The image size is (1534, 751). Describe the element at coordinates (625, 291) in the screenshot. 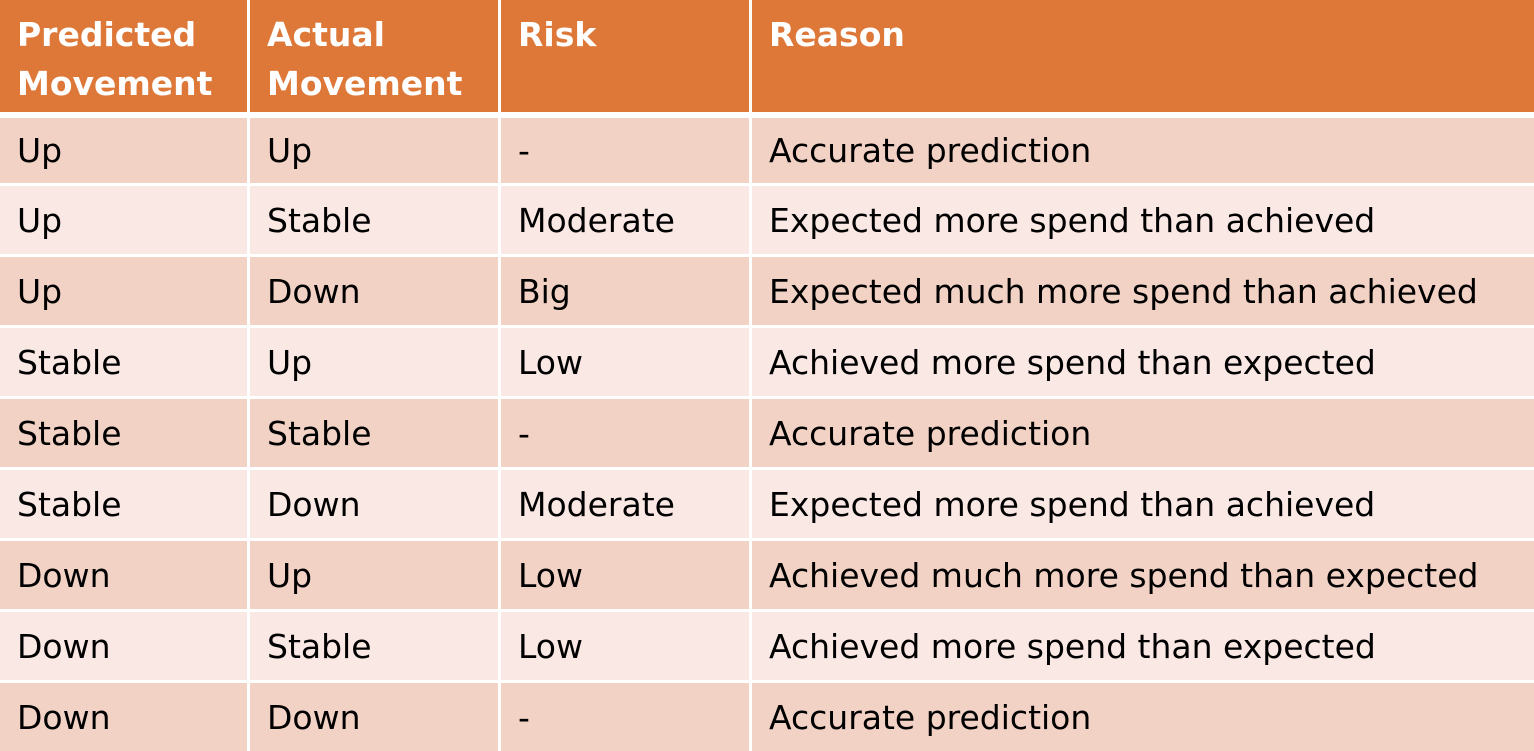

I see `risk-cell: Big` at that location.